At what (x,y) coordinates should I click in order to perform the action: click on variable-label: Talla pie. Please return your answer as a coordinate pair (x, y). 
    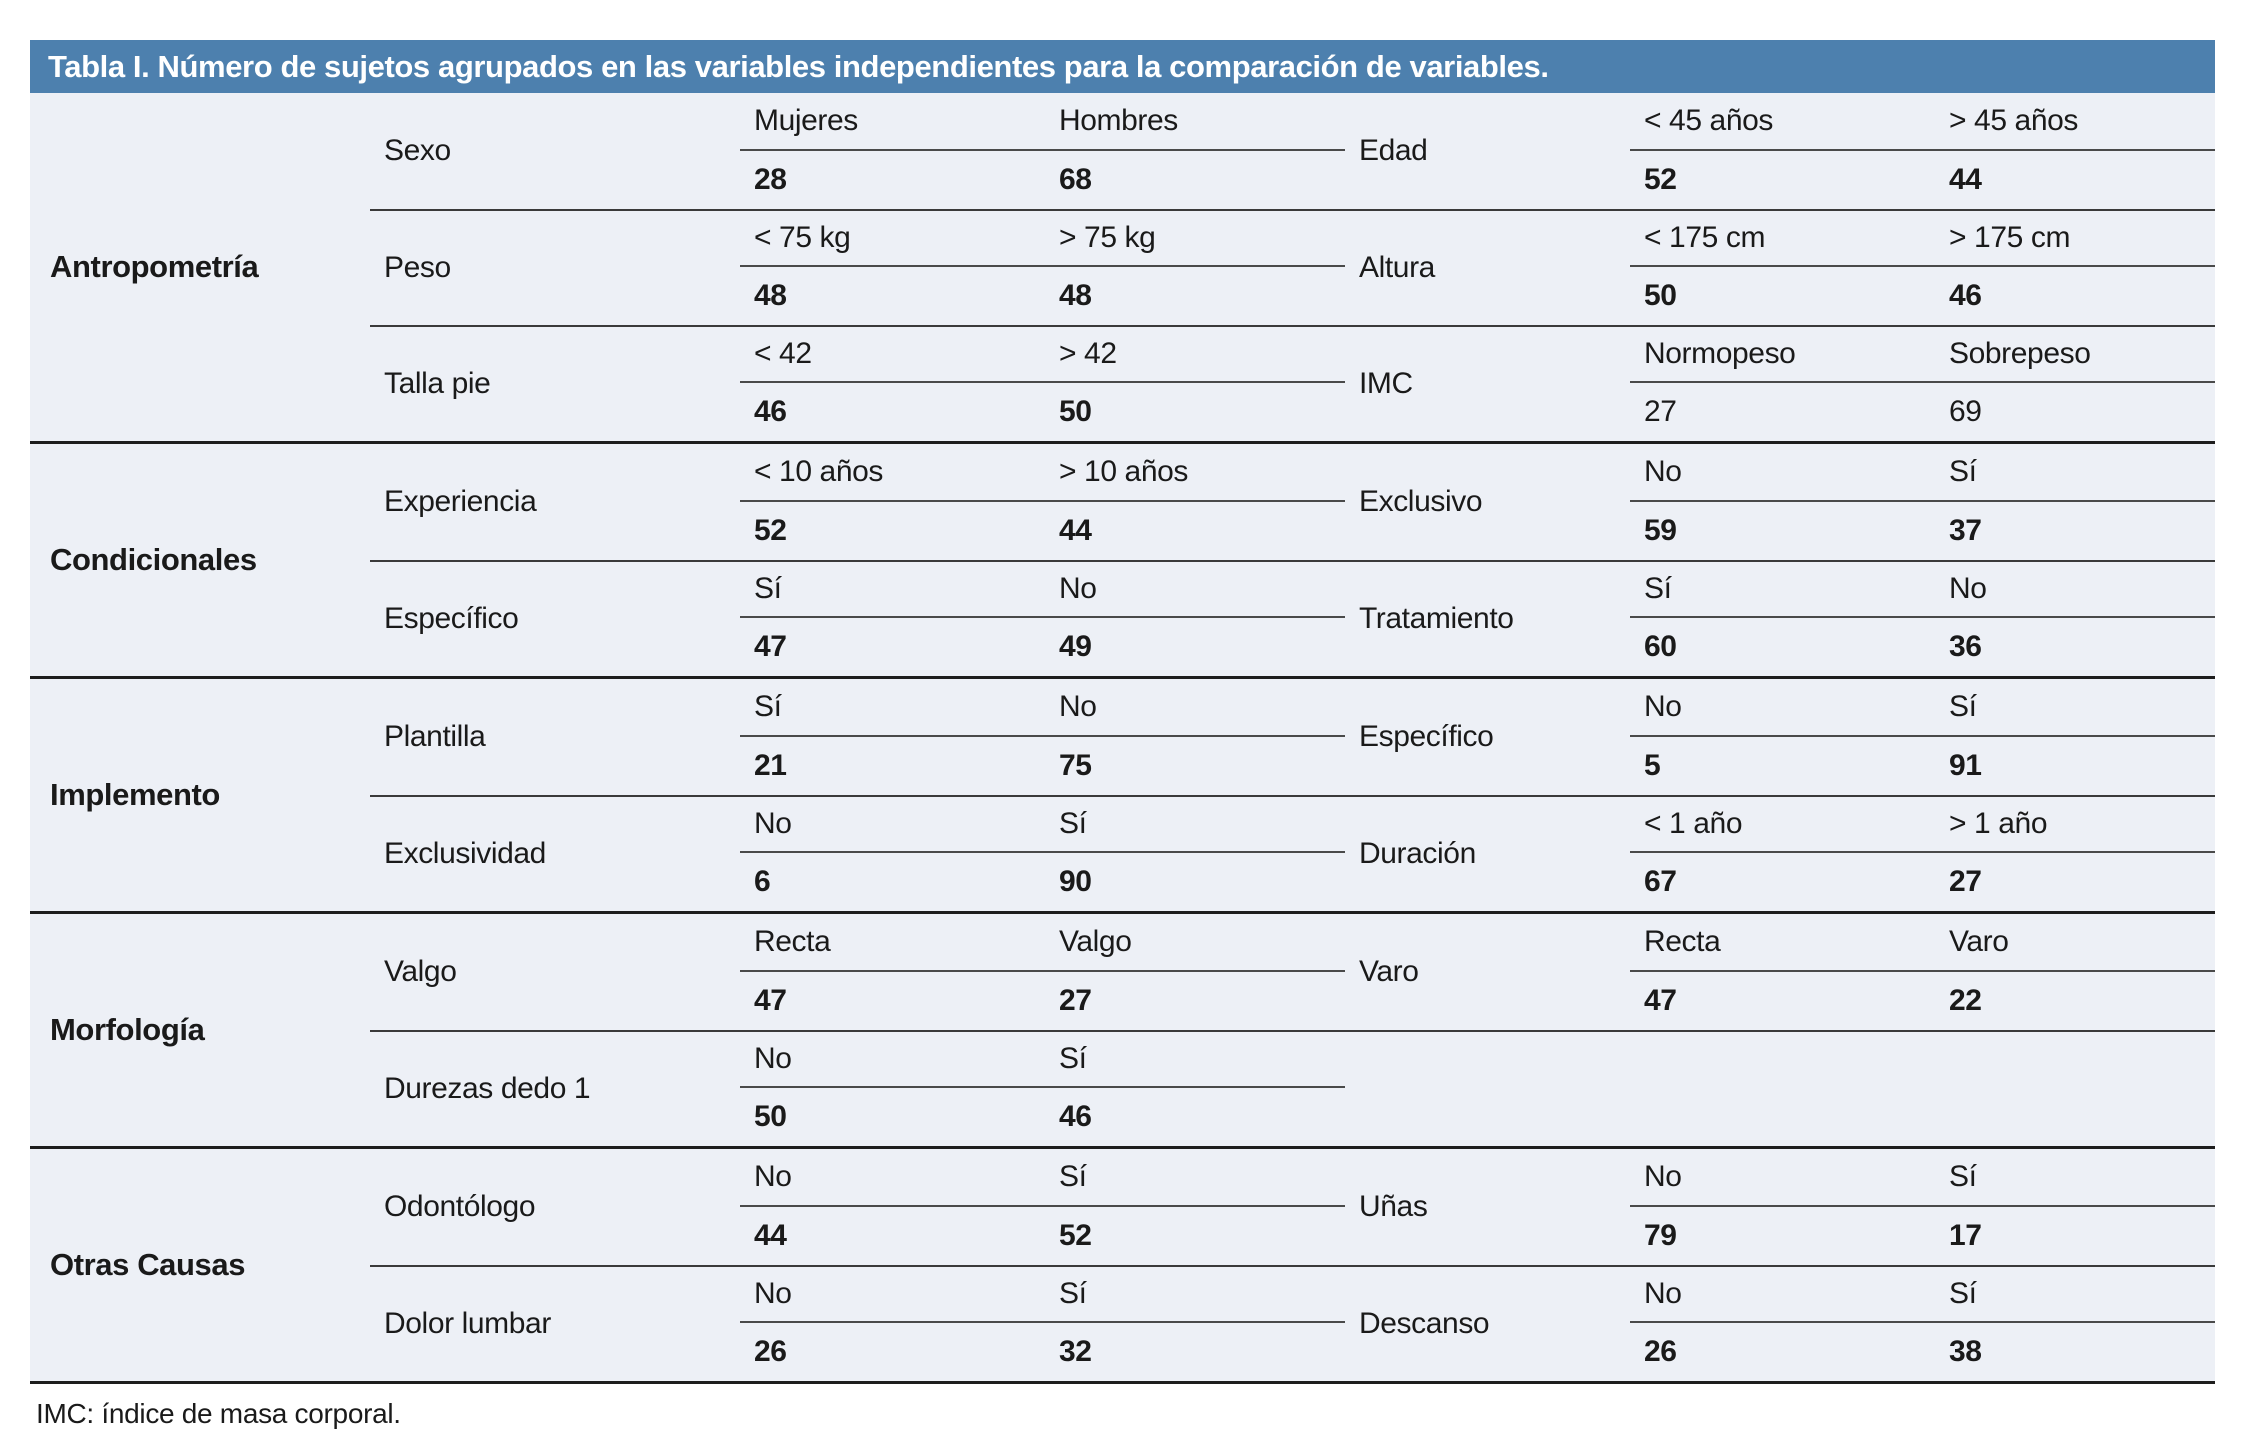
    Looking at the image, I should click on (555, 383).